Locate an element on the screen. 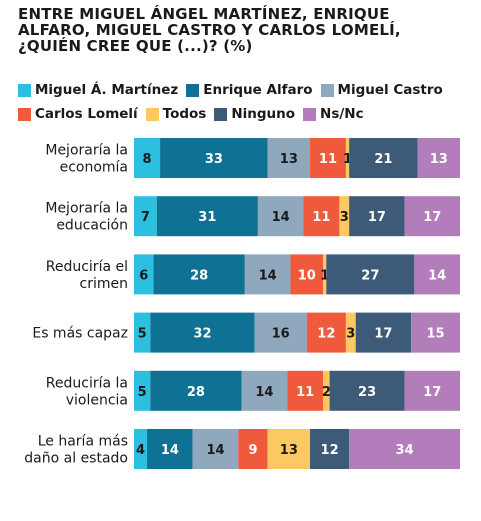 The image size is (481, 521). value-label: 16 is located at coordinates (281, 334).